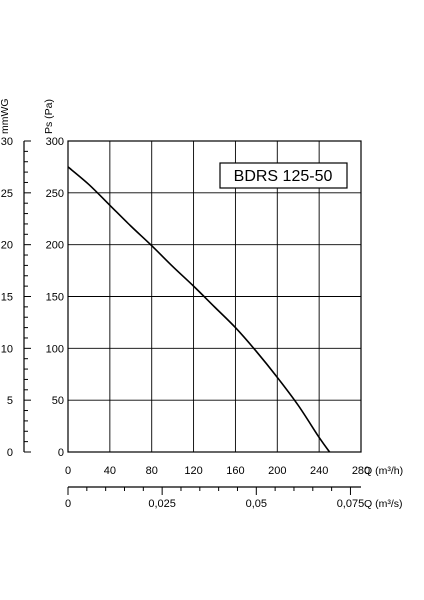  I want to click on chart-title: BDRS 125-50, so click(283, 176).